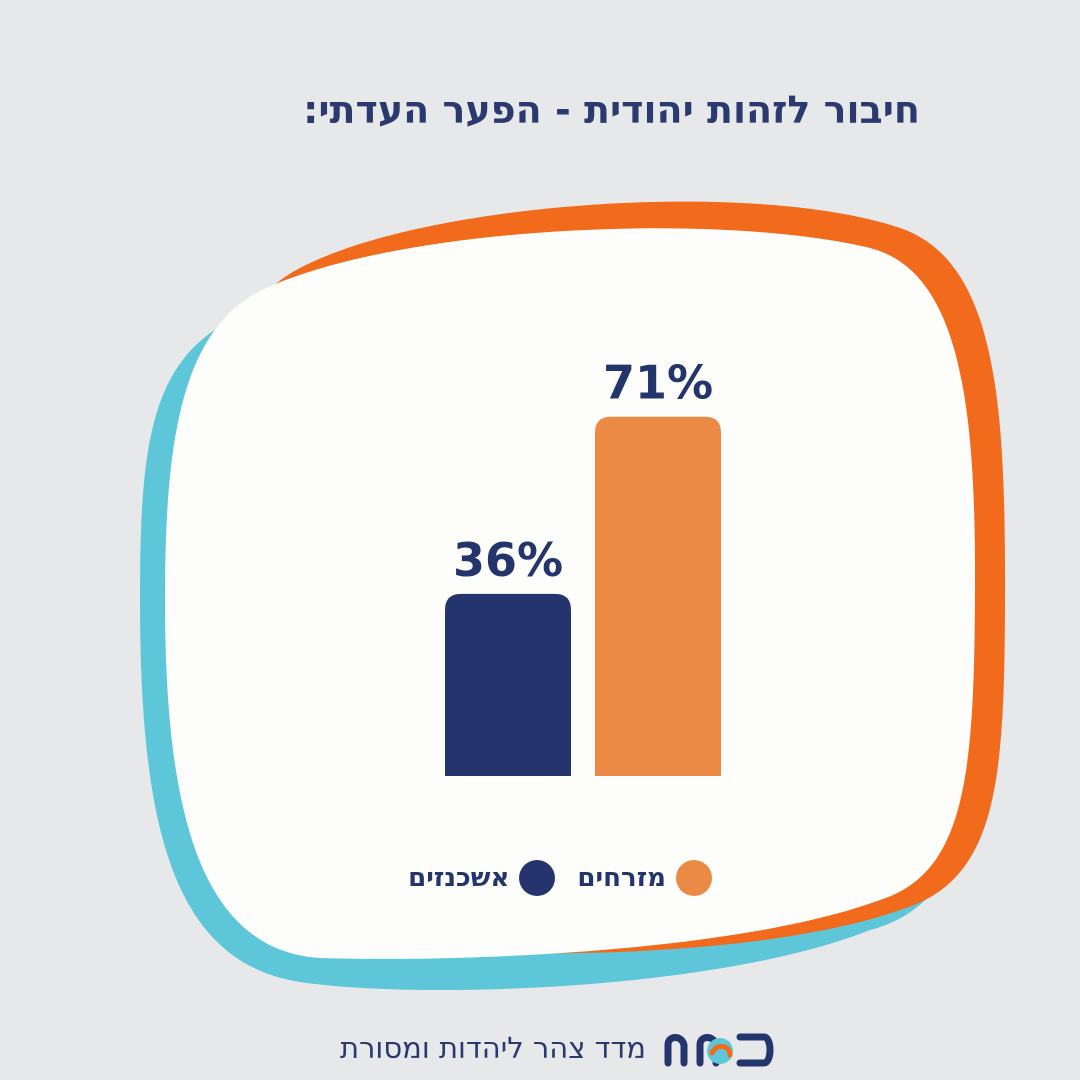 This screenshot has width=1080, height=1080. What do you see at coordinates (719, 1050) in the screenshot?
I see `mashav-logo` at bounding box center [719, 1050].